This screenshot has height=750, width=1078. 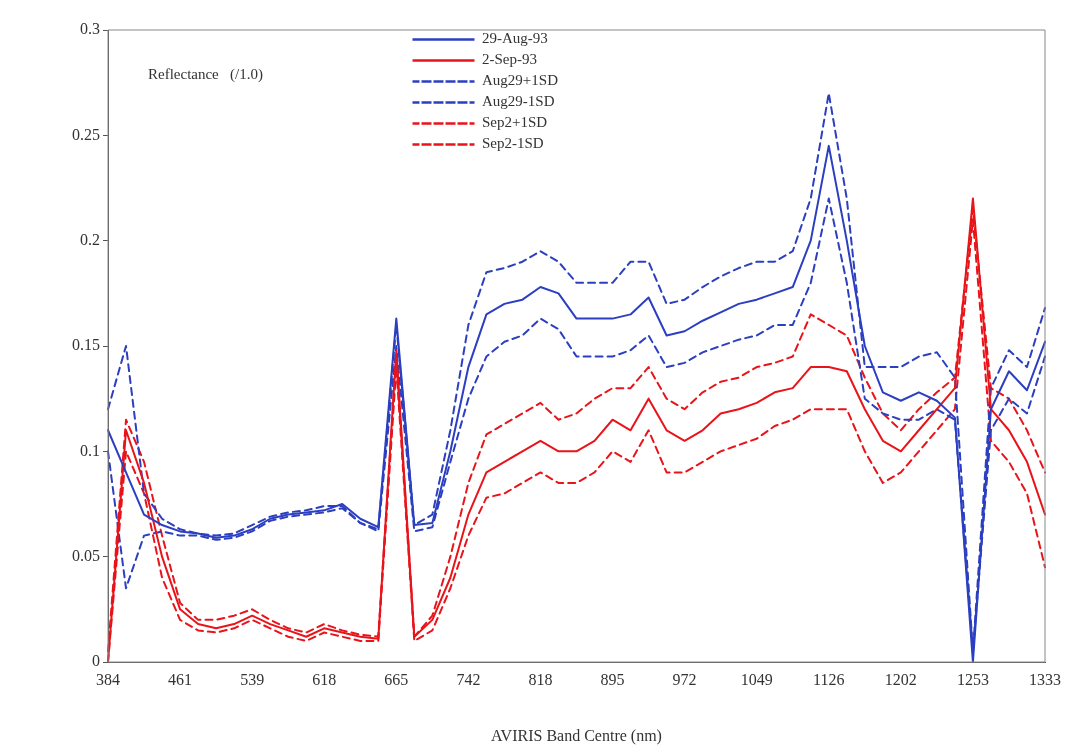 What do you see at coordinates (90, 29) in the screenshot?
I see `y-tick-label: 0.3` at bounding box center [90, 29].